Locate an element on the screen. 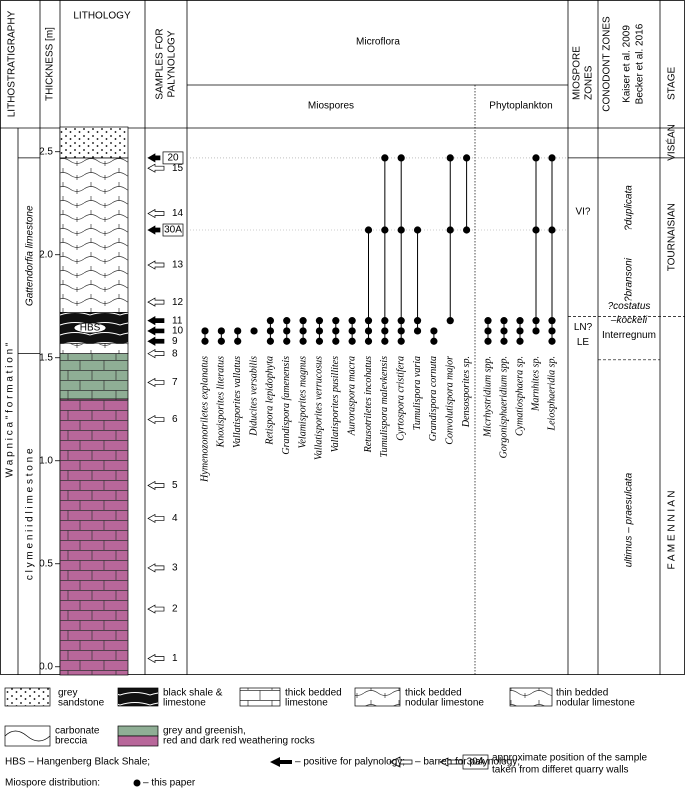 This screenshot has height=790, width=685. taxon-name: Cymatiosphaera sp. is located at coordinates (519, 396).